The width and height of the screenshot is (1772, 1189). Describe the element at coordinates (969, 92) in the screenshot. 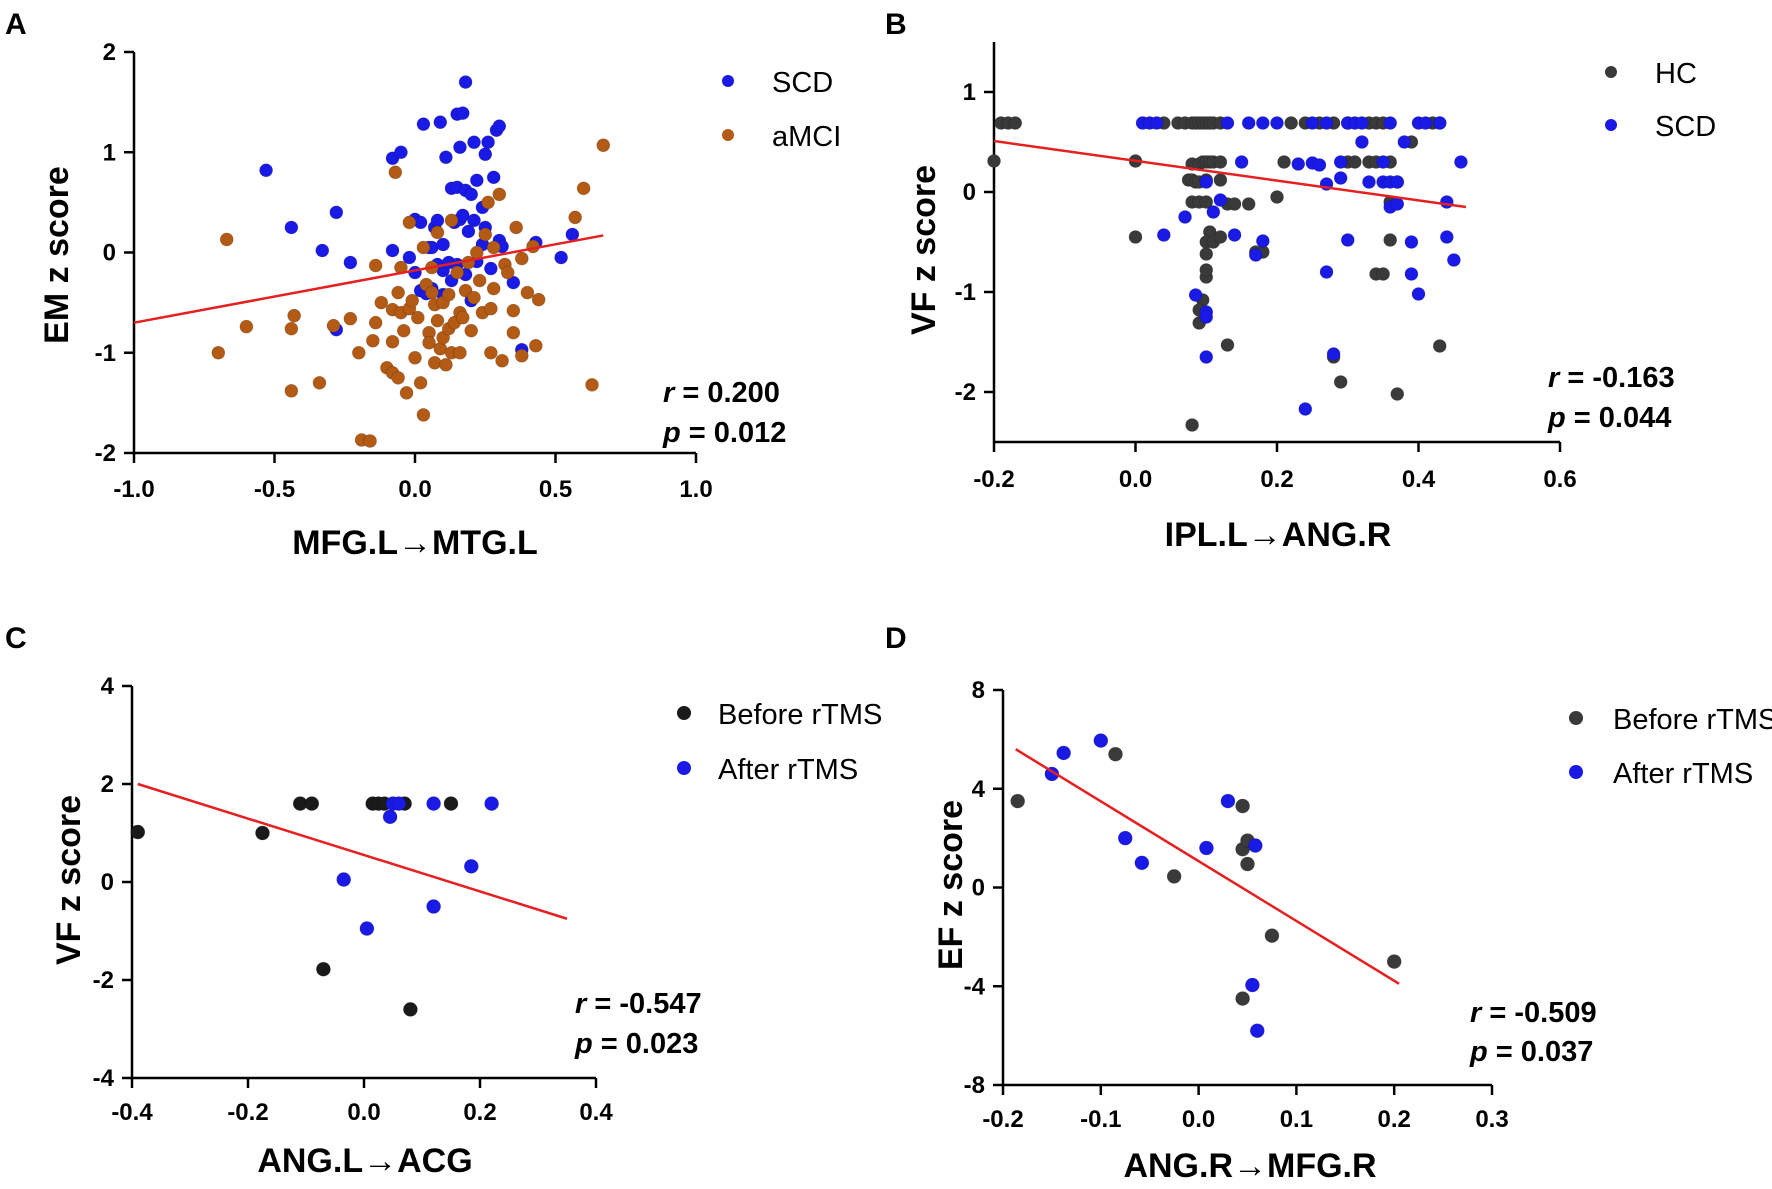

I see `y-tick-label: 1` at that location.